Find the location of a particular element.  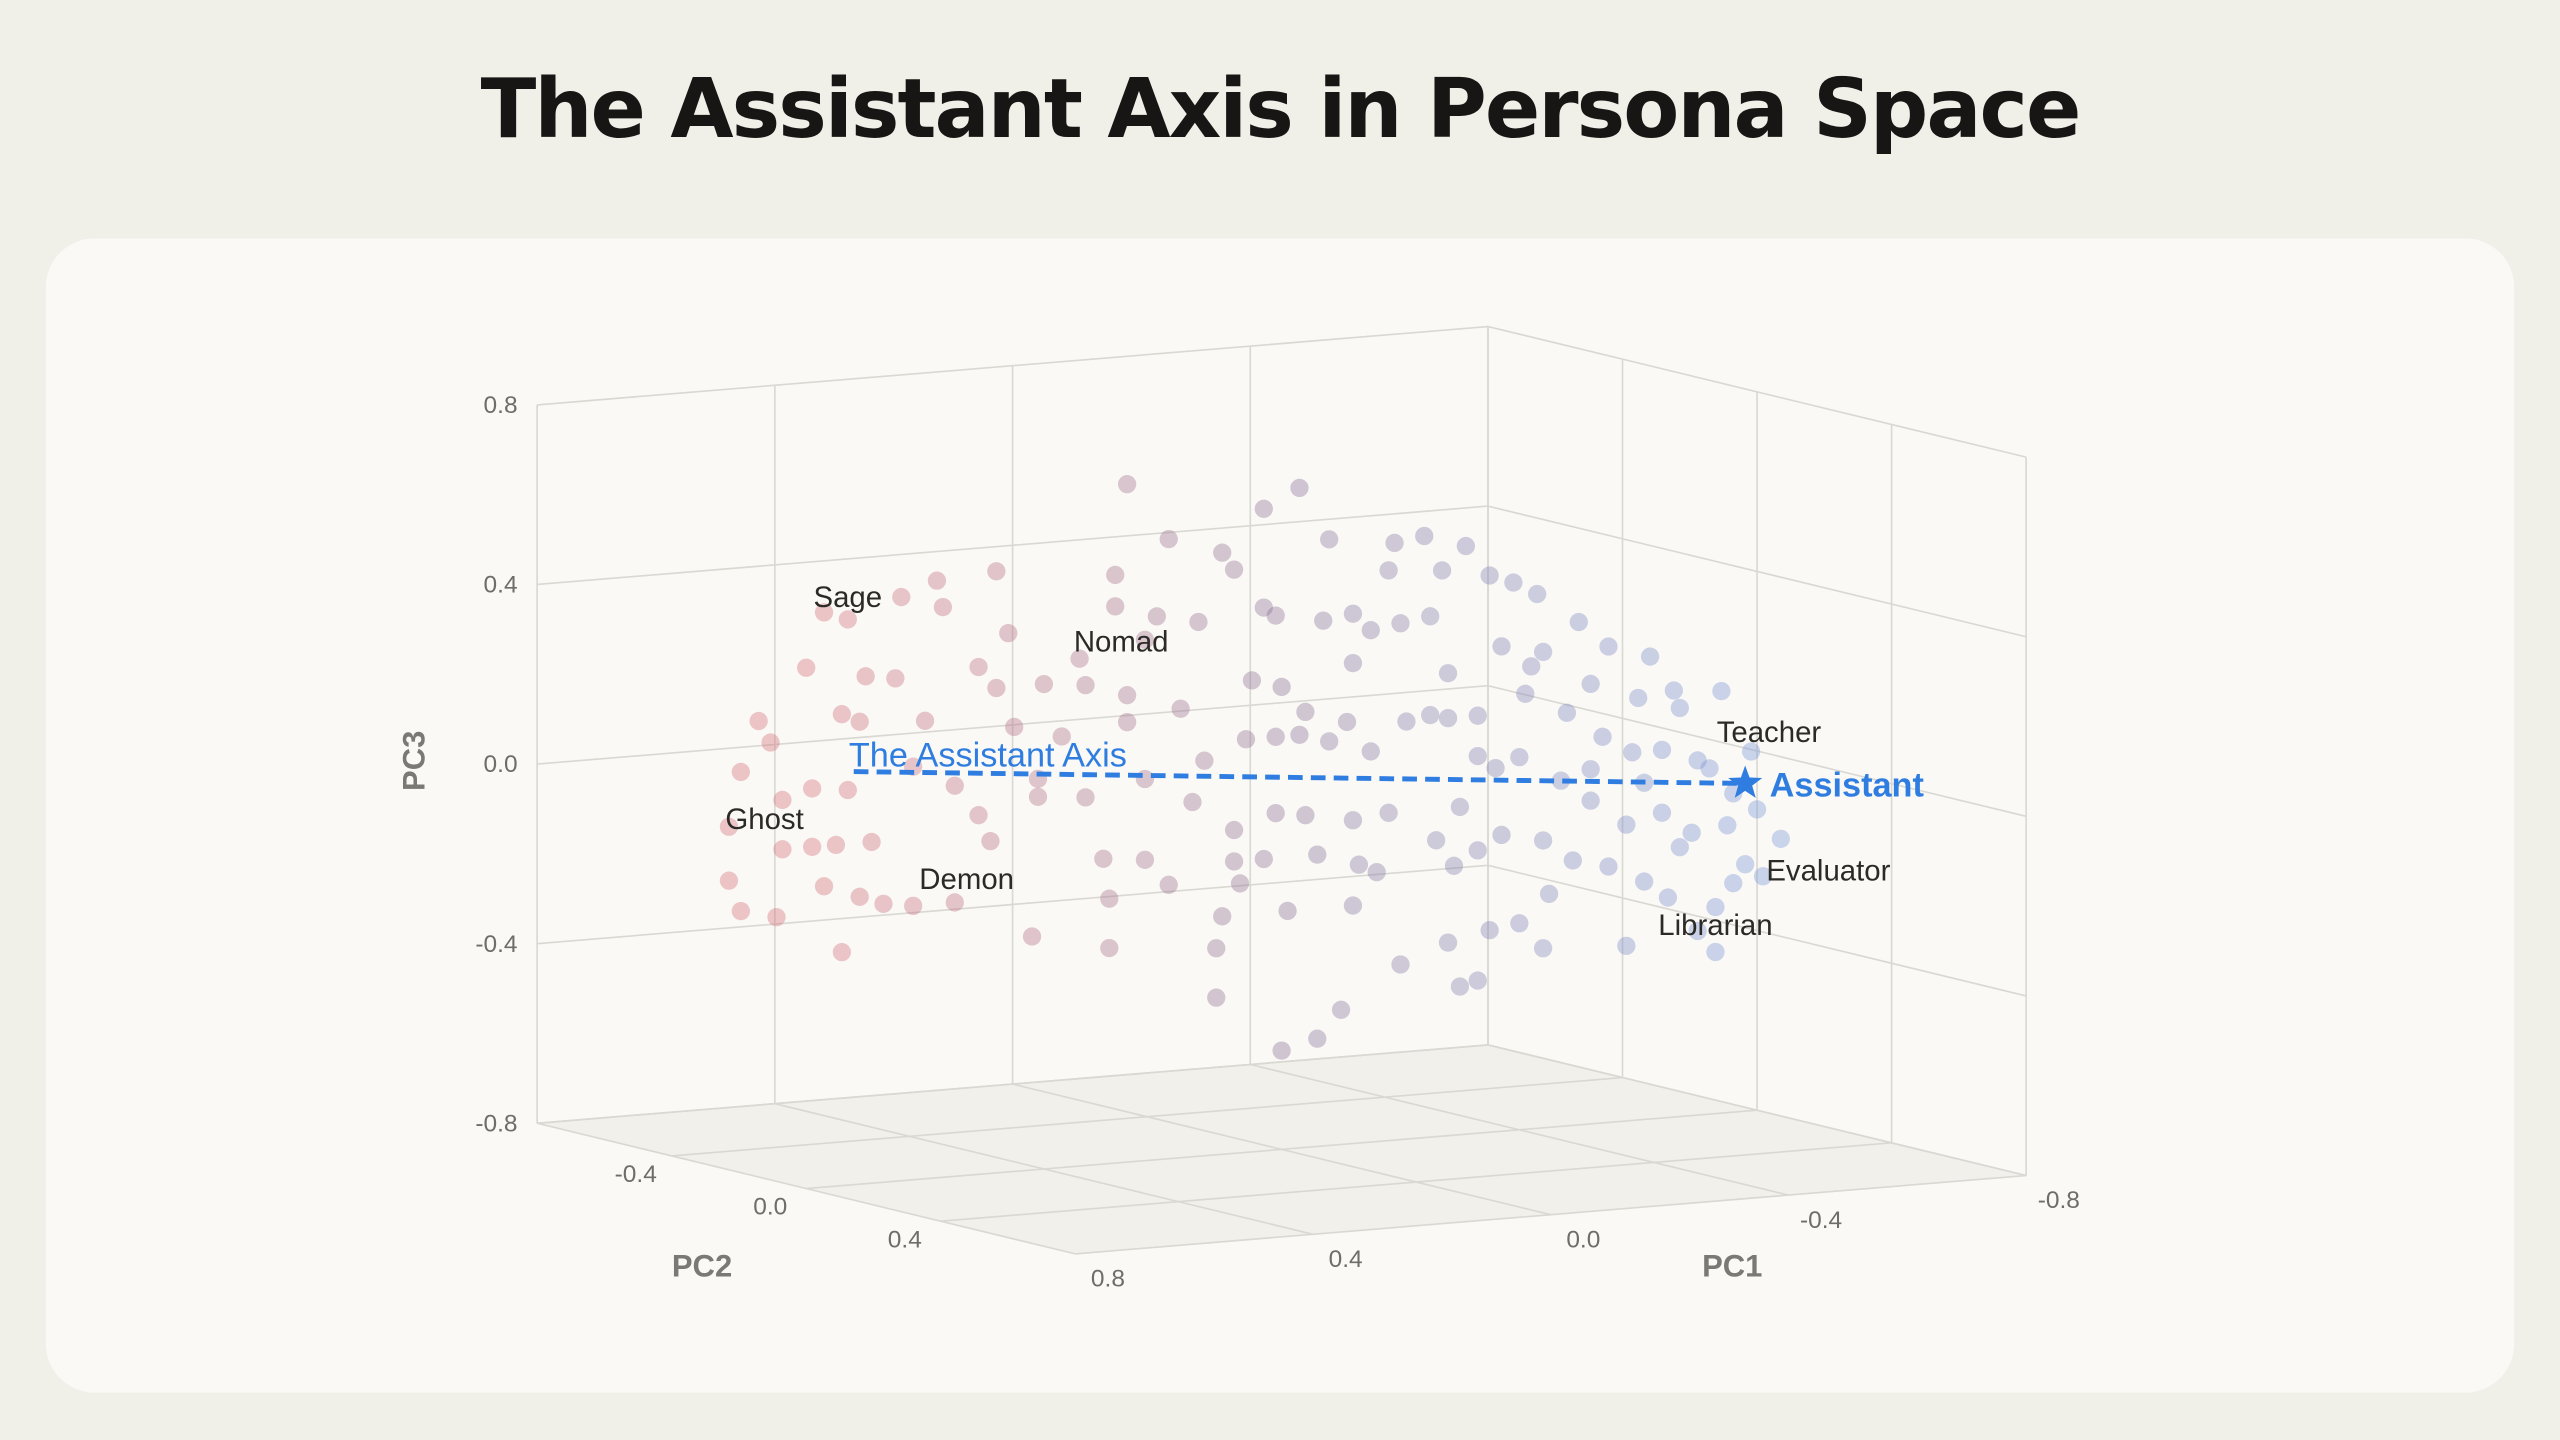

pc2-axis-label: PC2 is located at coordinates (702, 1266).